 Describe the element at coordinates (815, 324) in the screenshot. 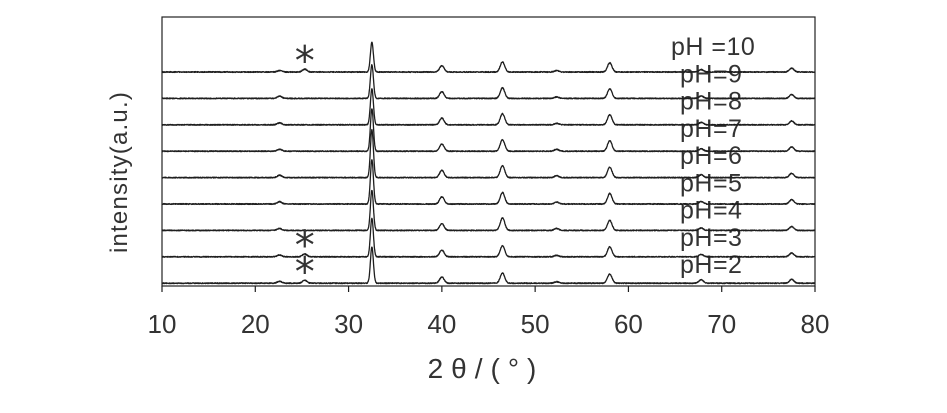

I see `x-tick-label-80: 80` at that location.